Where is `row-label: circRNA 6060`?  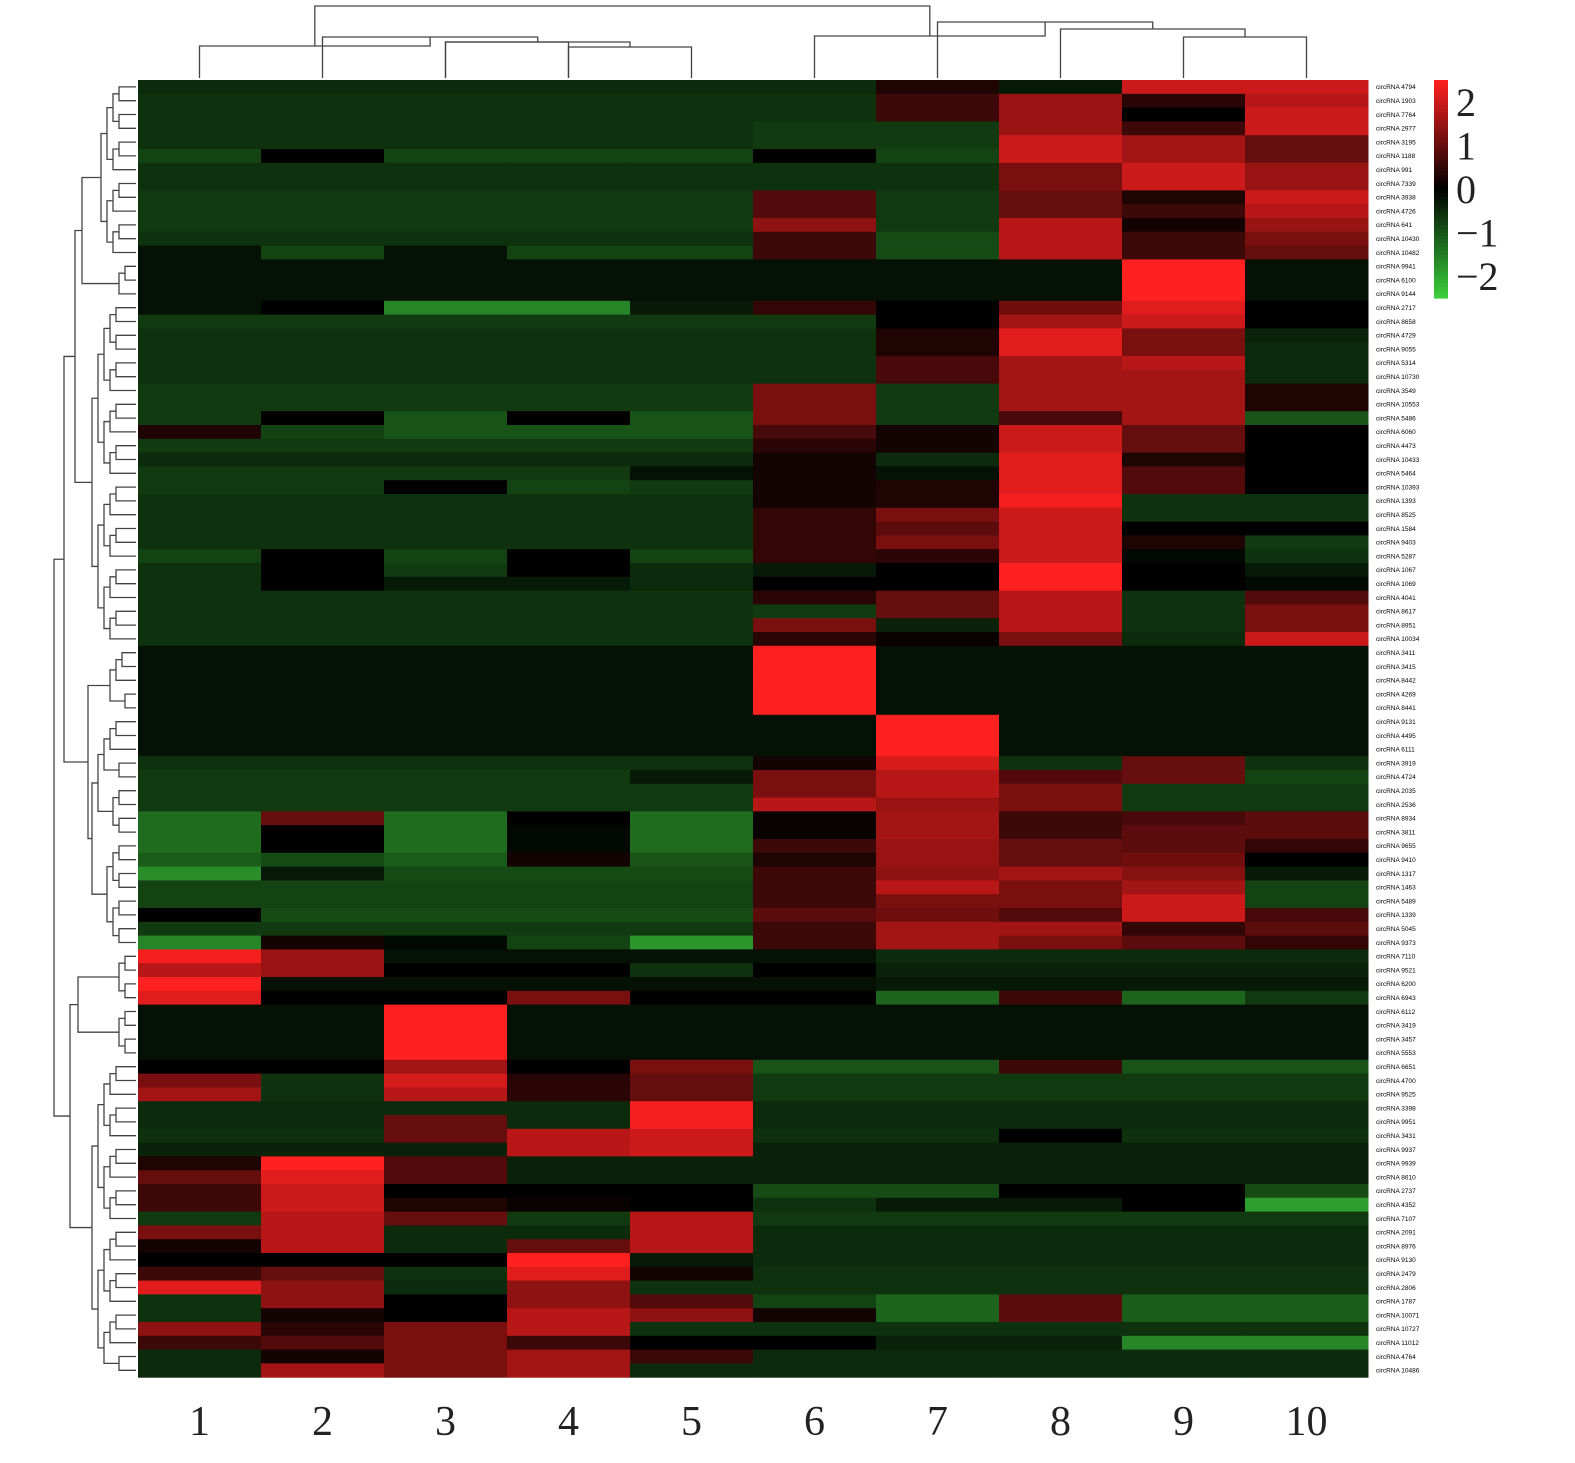 row-label: circRNA 6060 is located at coordinates (1396, 432).